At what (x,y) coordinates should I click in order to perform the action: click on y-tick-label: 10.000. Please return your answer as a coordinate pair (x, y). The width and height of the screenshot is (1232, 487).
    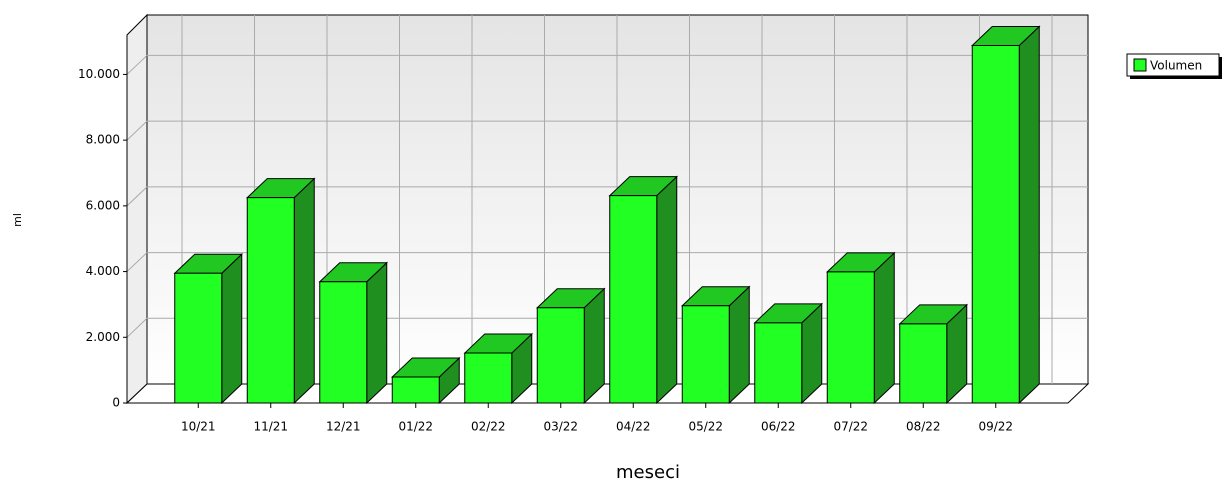
    Looking at the image, I should click on (99, 74).